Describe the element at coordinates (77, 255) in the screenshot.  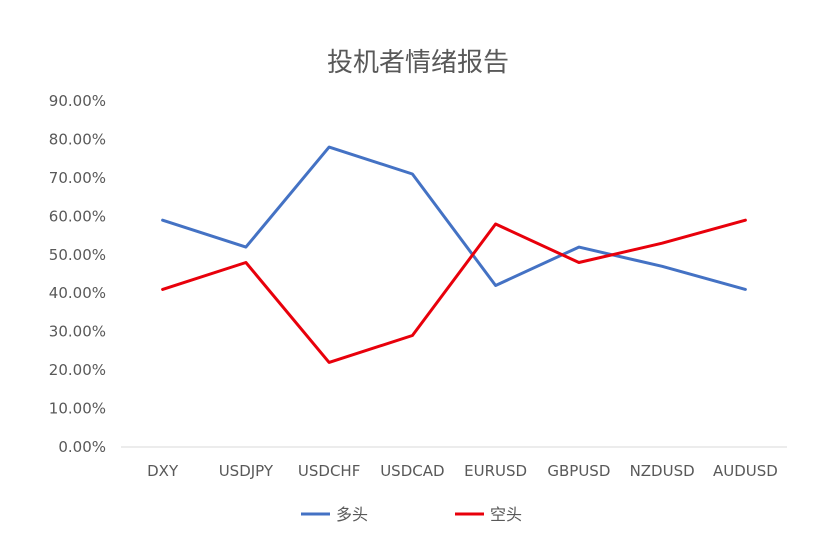
I see `y-tick-label: 50.00%` at that location.